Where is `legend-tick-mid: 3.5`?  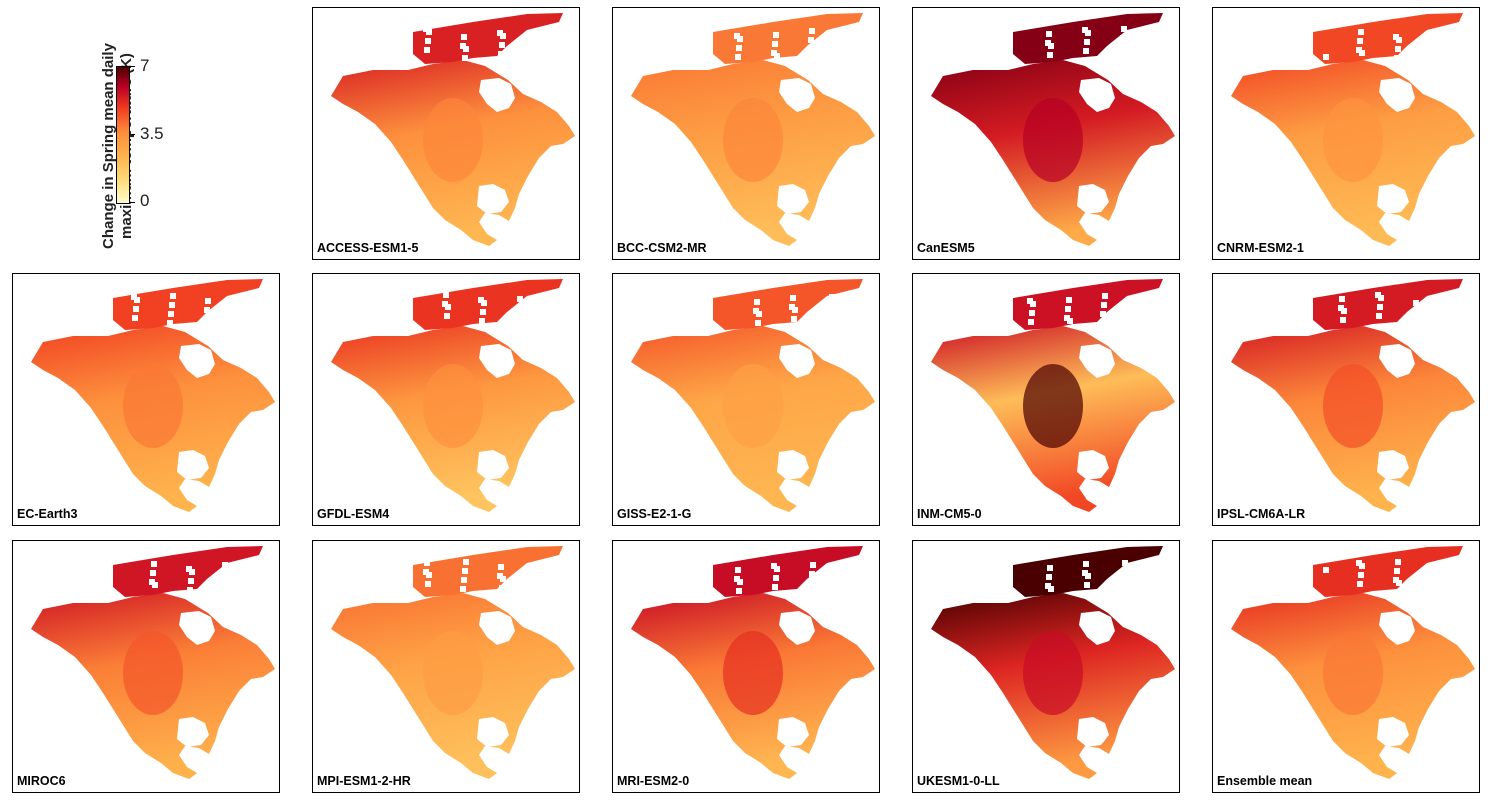
legend-tick-mid: 3.5 is located at coordinates (152, 133).